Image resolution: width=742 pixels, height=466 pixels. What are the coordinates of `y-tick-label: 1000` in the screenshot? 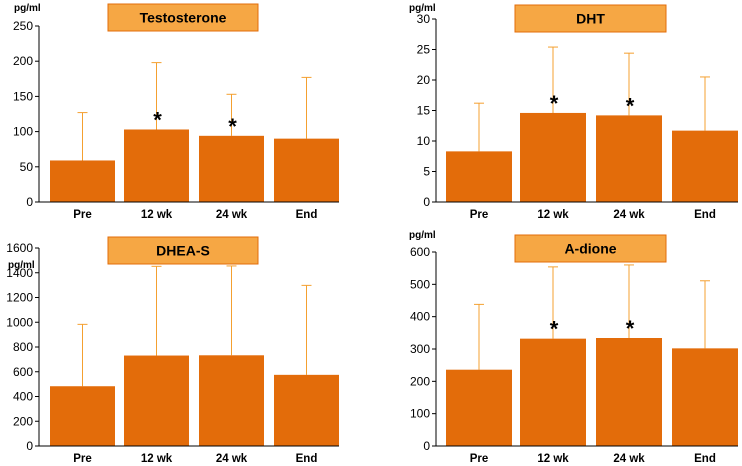 It's located at (19, 322).